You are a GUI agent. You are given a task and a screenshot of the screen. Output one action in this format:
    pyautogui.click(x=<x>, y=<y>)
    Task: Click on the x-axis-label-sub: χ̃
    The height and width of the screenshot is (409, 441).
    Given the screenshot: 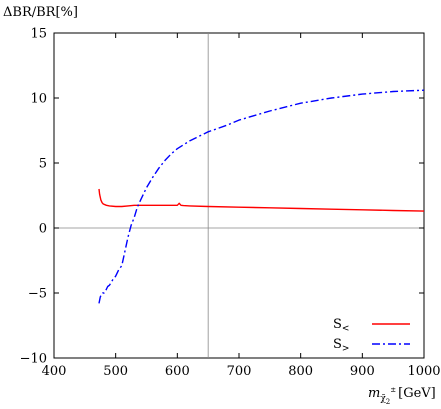 What is the action you would take?
    pyautogui.click(x=383, y=398)
    